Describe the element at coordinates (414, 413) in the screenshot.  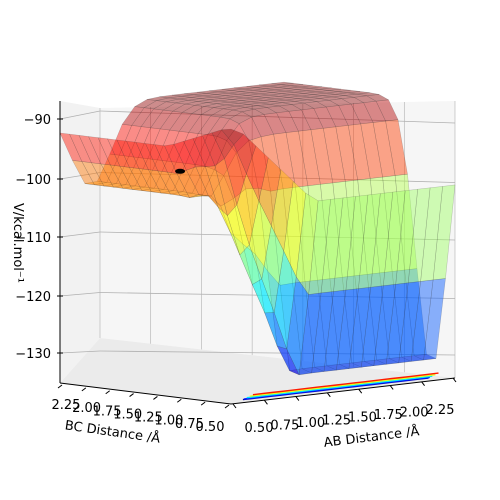
I see `x-tick-label: 2.00` at that location.